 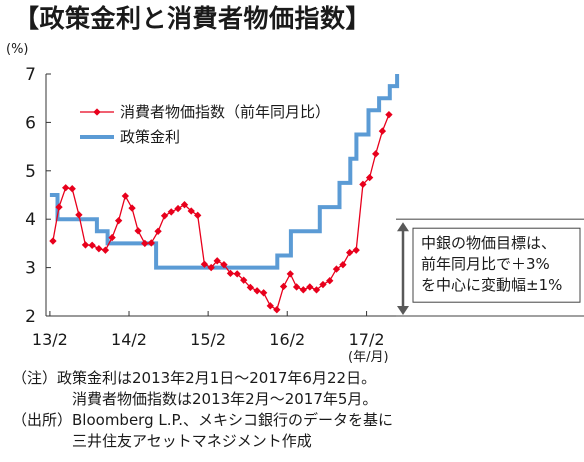 What do you see at coordinates (488, 243) in the screenshot?
I see `annotation-text-line: 中銀の物価目標は、` at bounding box center [488, 243].